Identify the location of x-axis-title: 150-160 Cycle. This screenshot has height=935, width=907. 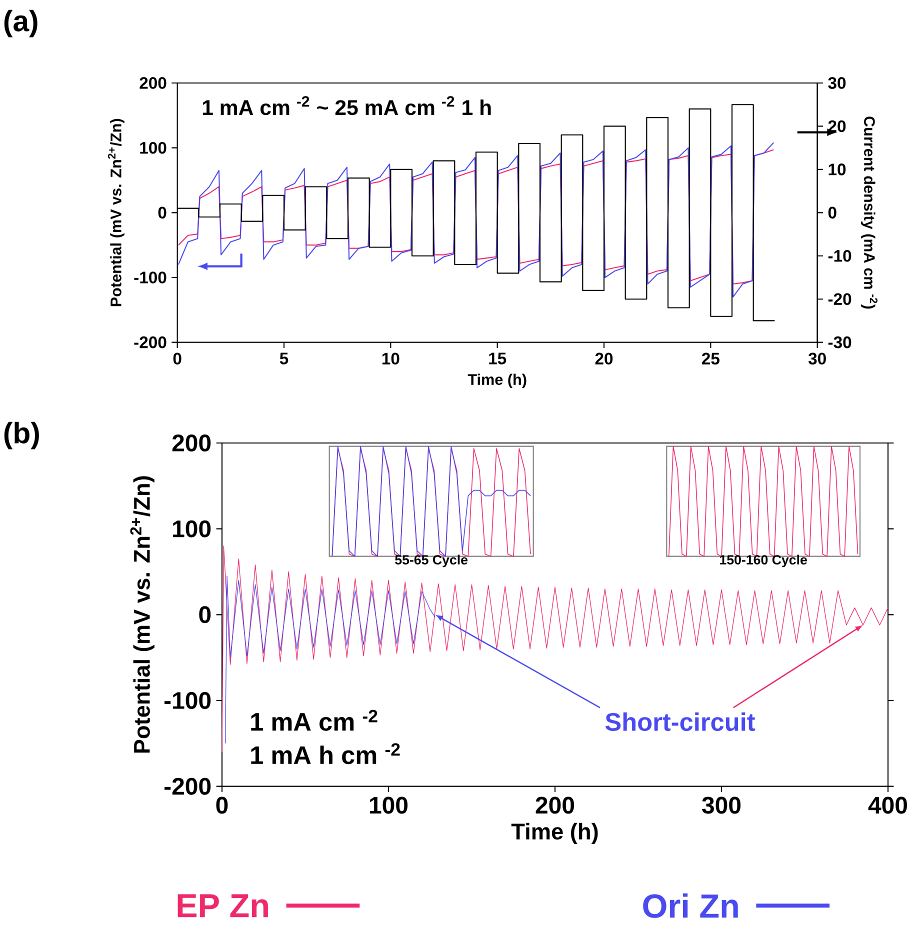
(763, 561).